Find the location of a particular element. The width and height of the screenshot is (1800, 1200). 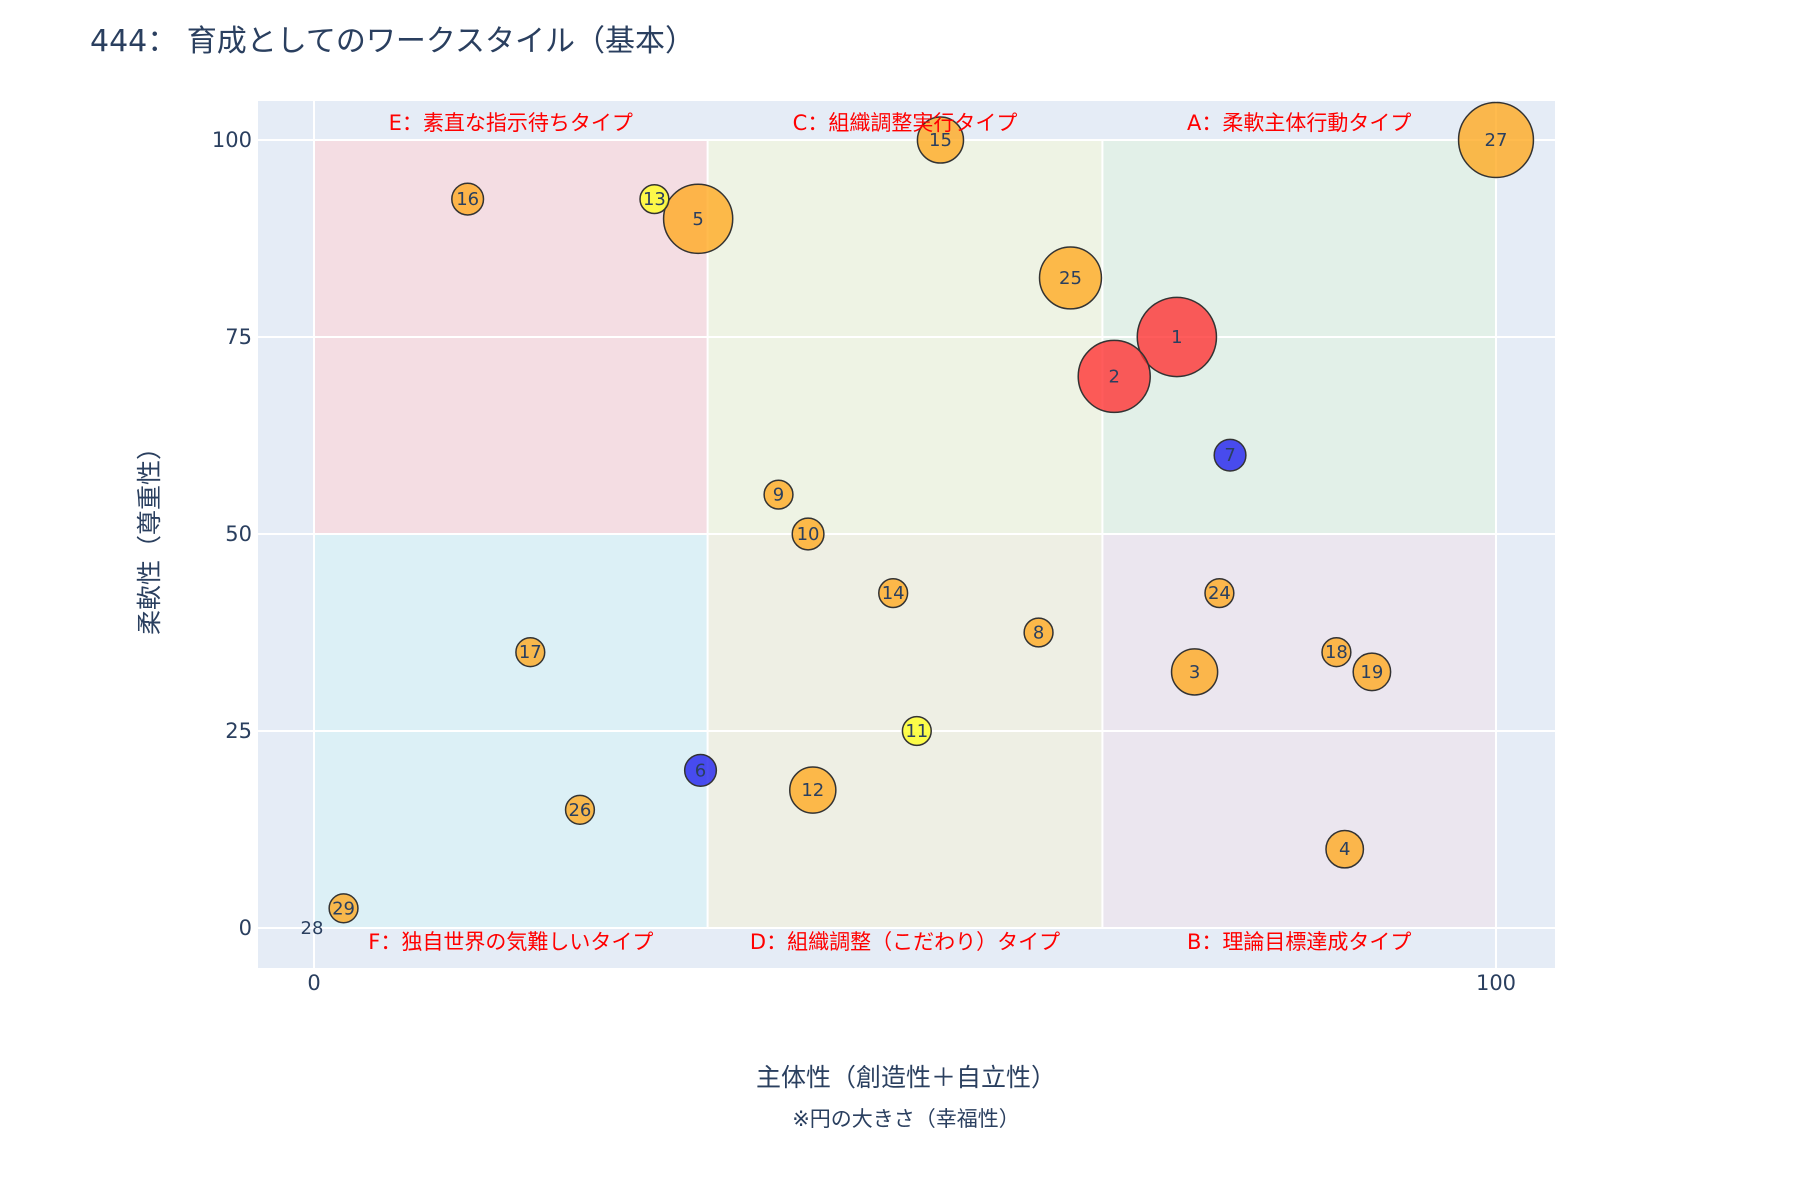

bubble-label-15: 15 is located at coordinates (940, 140).